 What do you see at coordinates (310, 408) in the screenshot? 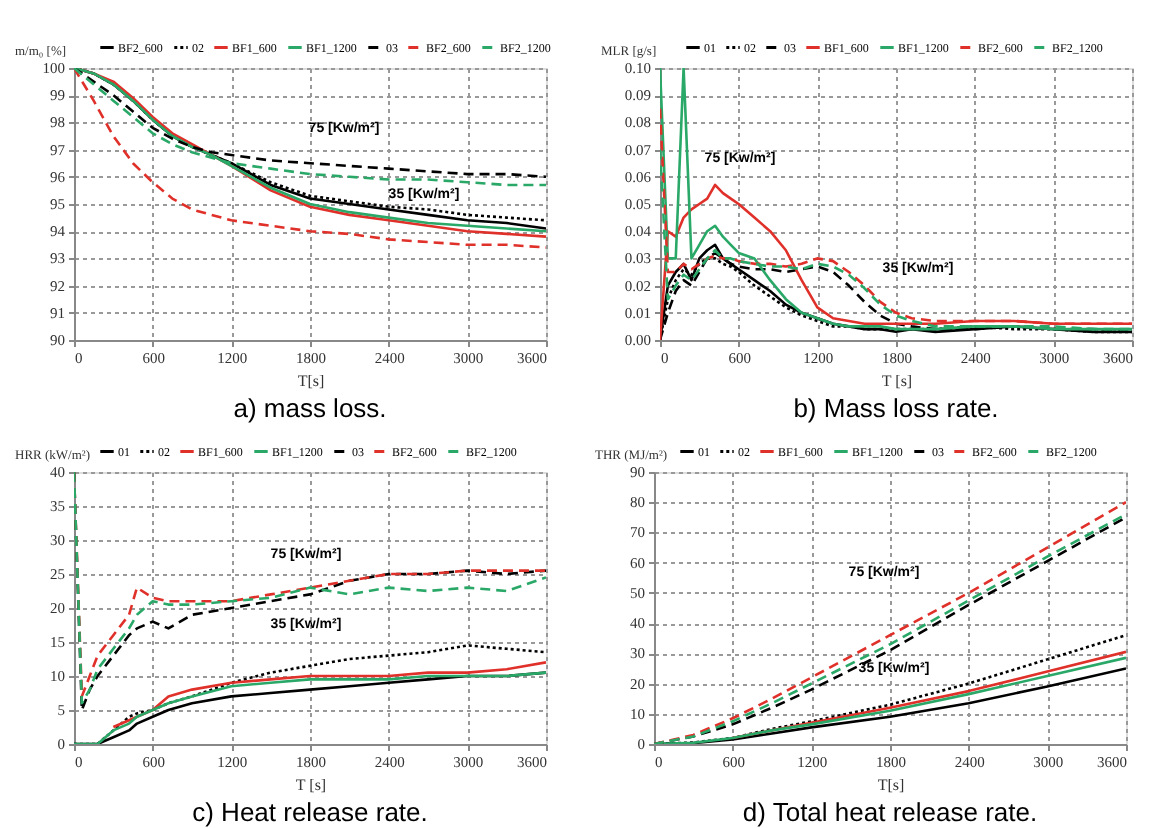
I see `text: a) mass loss.` at bounding box center [310, 408].